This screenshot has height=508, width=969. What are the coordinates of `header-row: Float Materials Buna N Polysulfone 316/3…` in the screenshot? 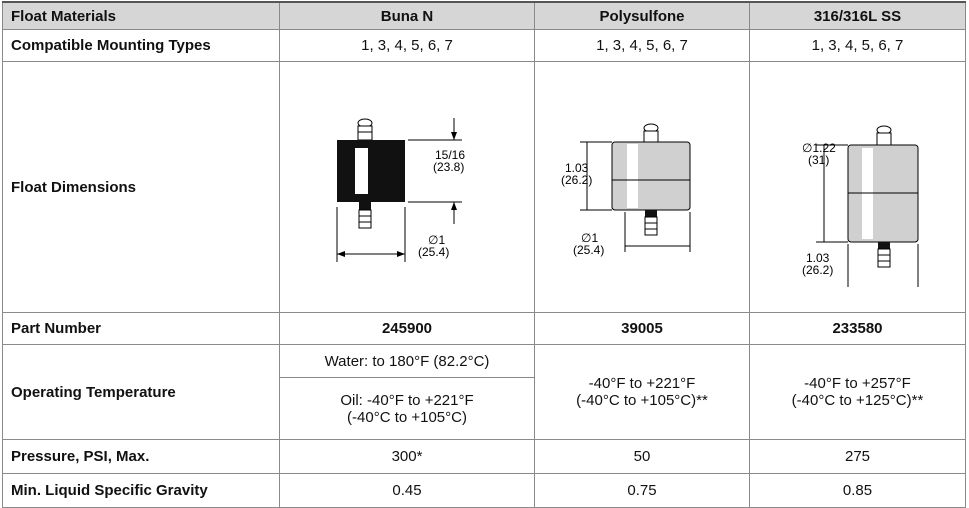 It's located at (484, 15).